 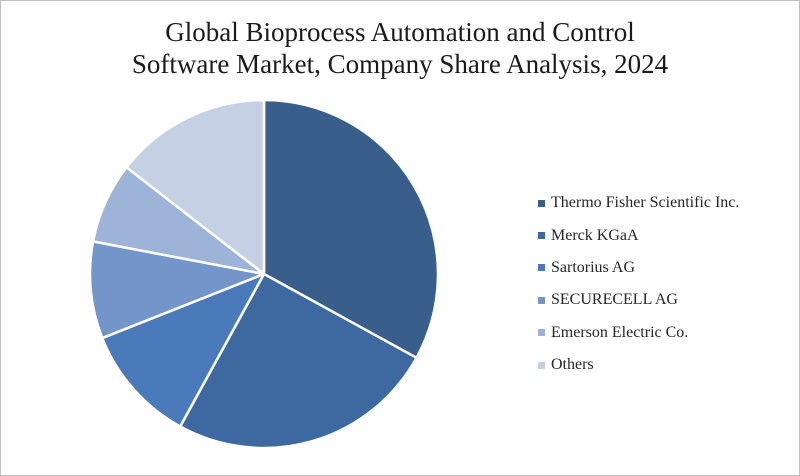 I want to click on legend-item-emerson-electric-co: Emerson Electric Co., so click(x=638, y=333).